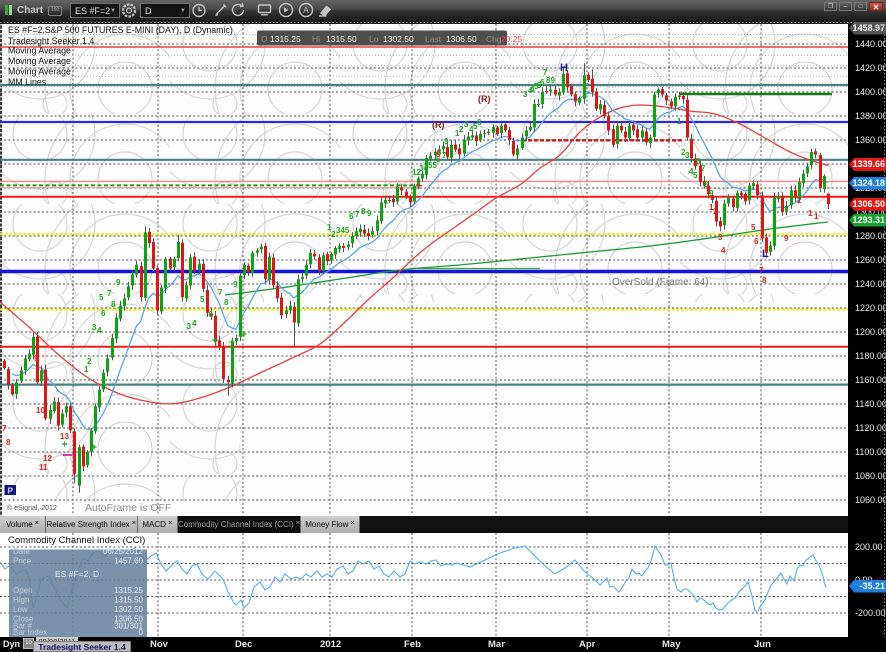 This screenshot has width=886, height=652. I want to click on svg-text: AutoFrame is OFF, so click(128, 508).